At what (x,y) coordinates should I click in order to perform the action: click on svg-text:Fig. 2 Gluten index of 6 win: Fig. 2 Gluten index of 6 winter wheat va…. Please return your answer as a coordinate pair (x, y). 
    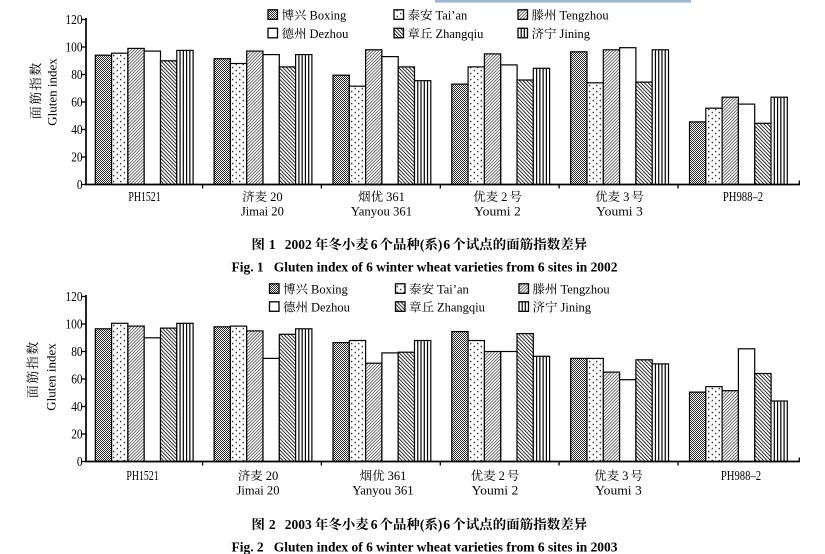
    Looking at the image, I should click on (425, 547).